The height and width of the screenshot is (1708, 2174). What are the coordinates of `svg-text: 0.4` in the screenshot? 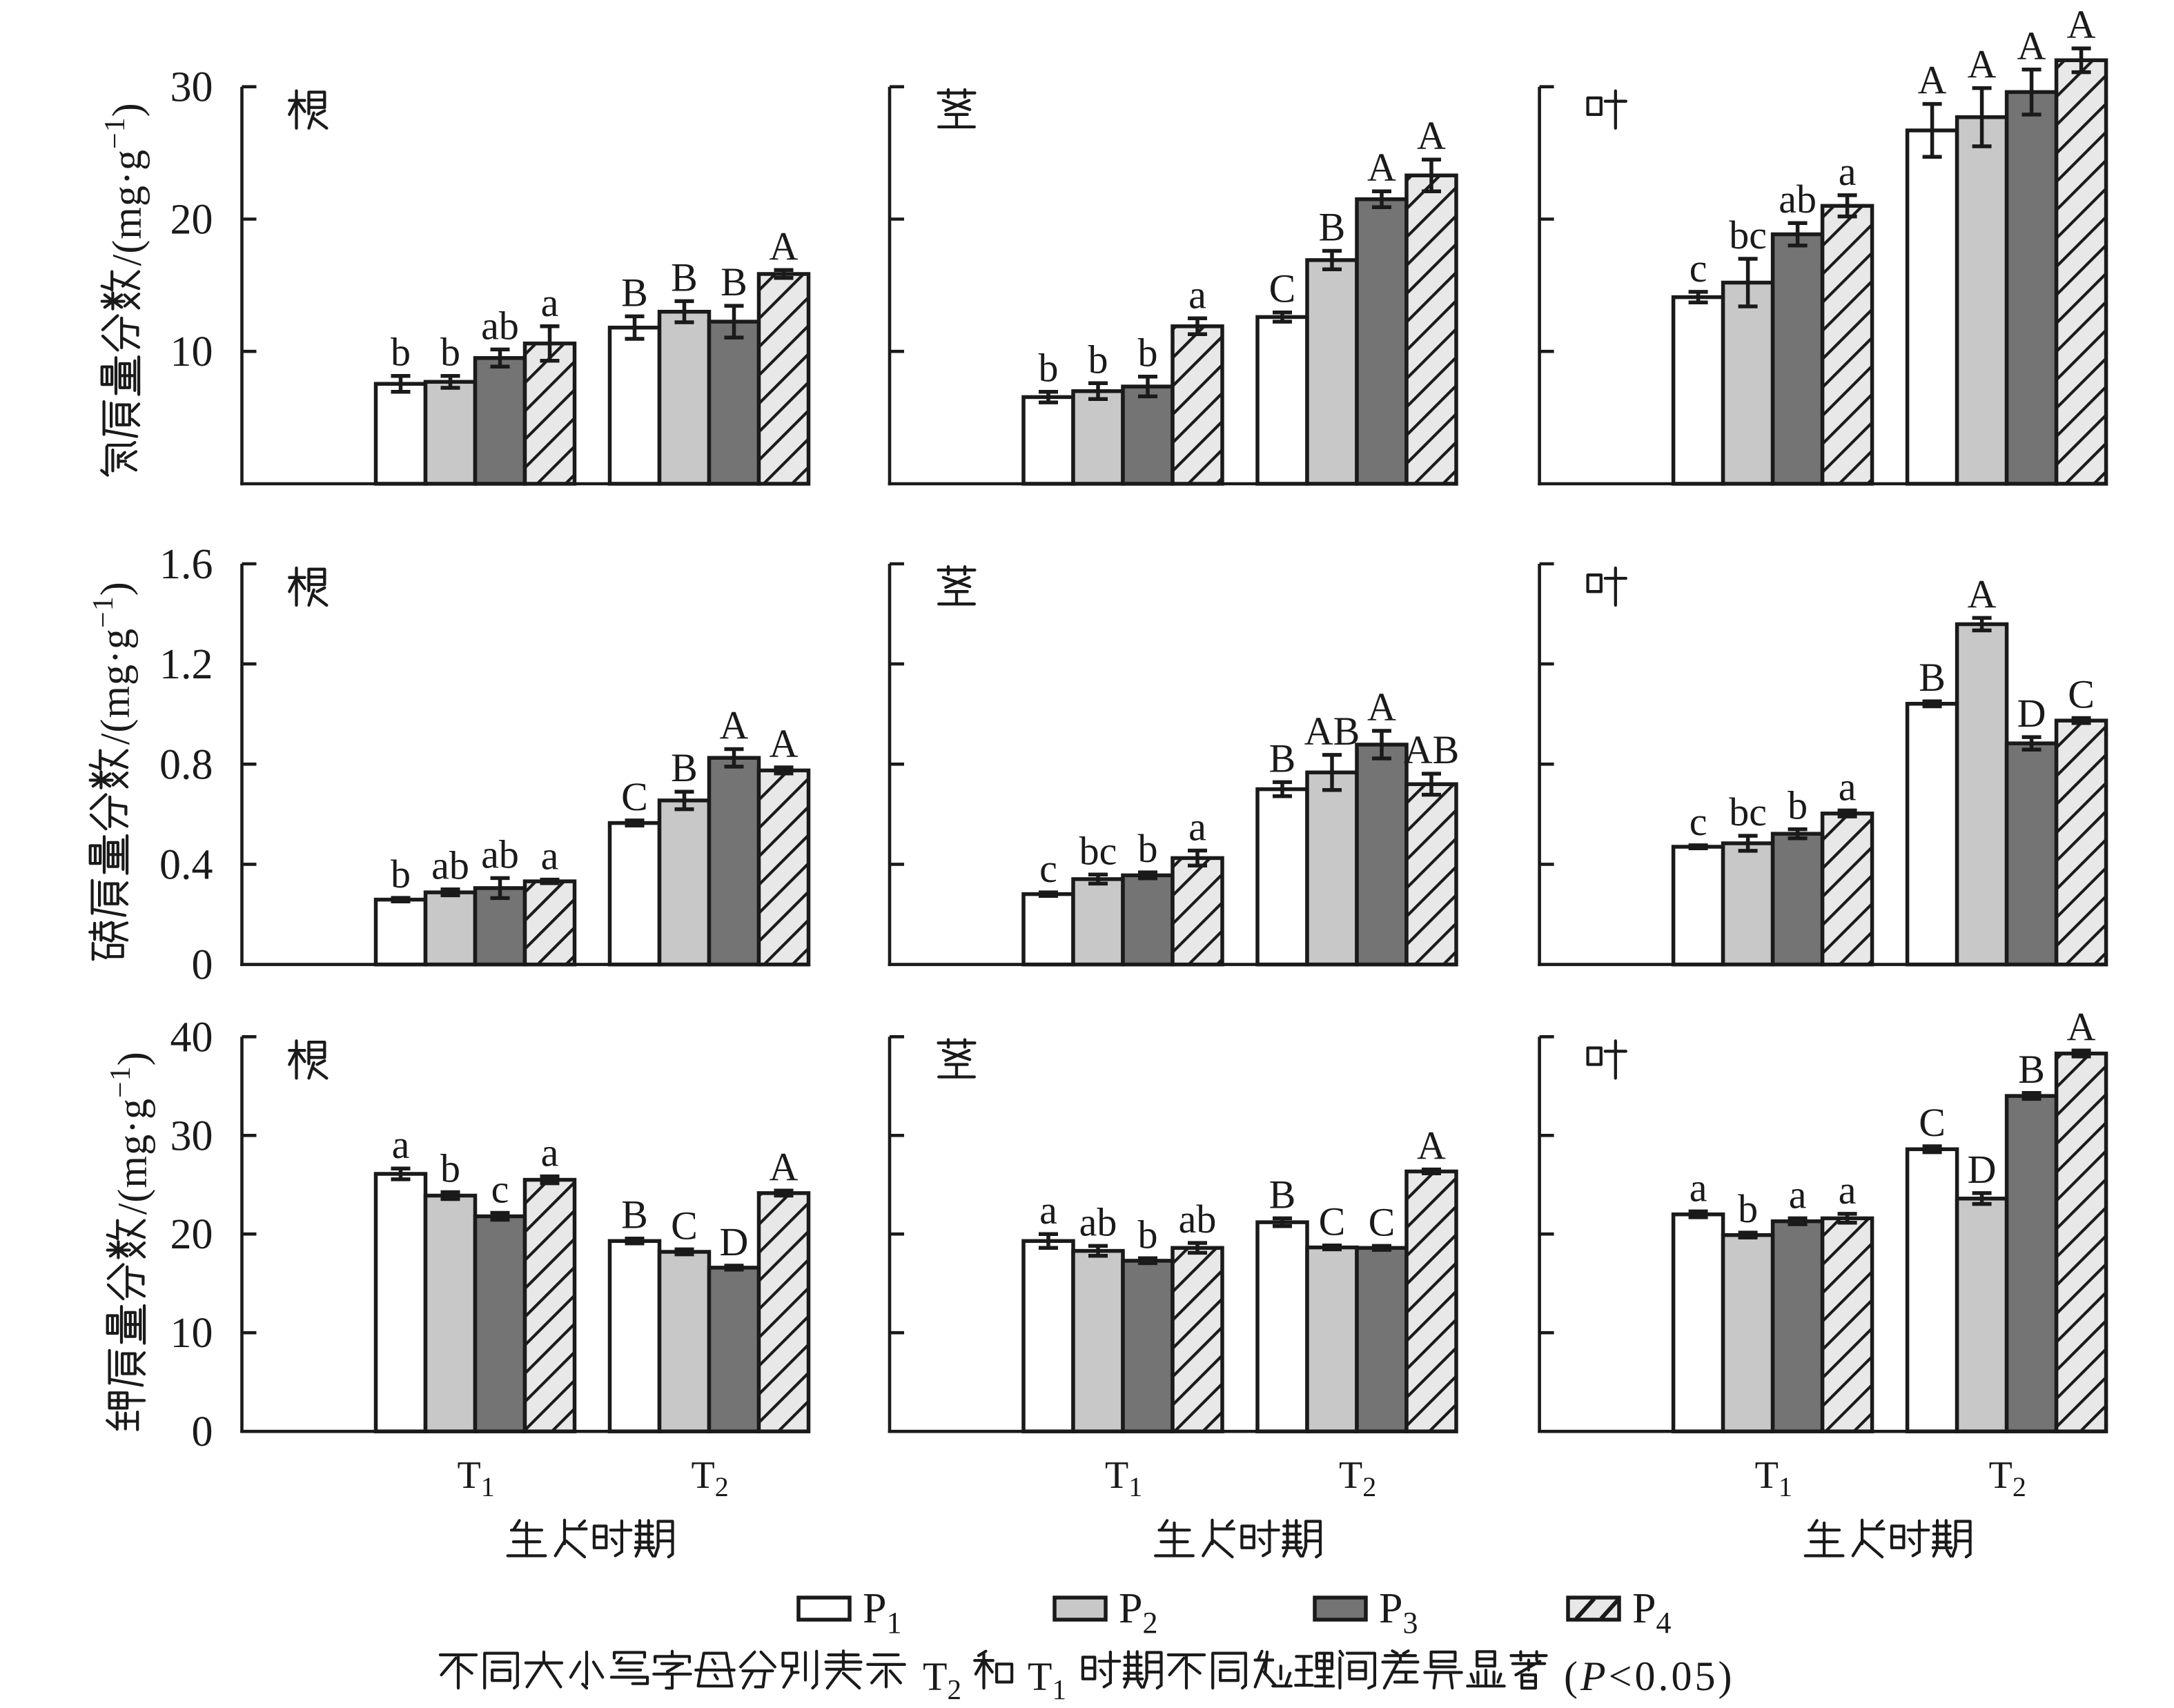 It's located at (186, 864).